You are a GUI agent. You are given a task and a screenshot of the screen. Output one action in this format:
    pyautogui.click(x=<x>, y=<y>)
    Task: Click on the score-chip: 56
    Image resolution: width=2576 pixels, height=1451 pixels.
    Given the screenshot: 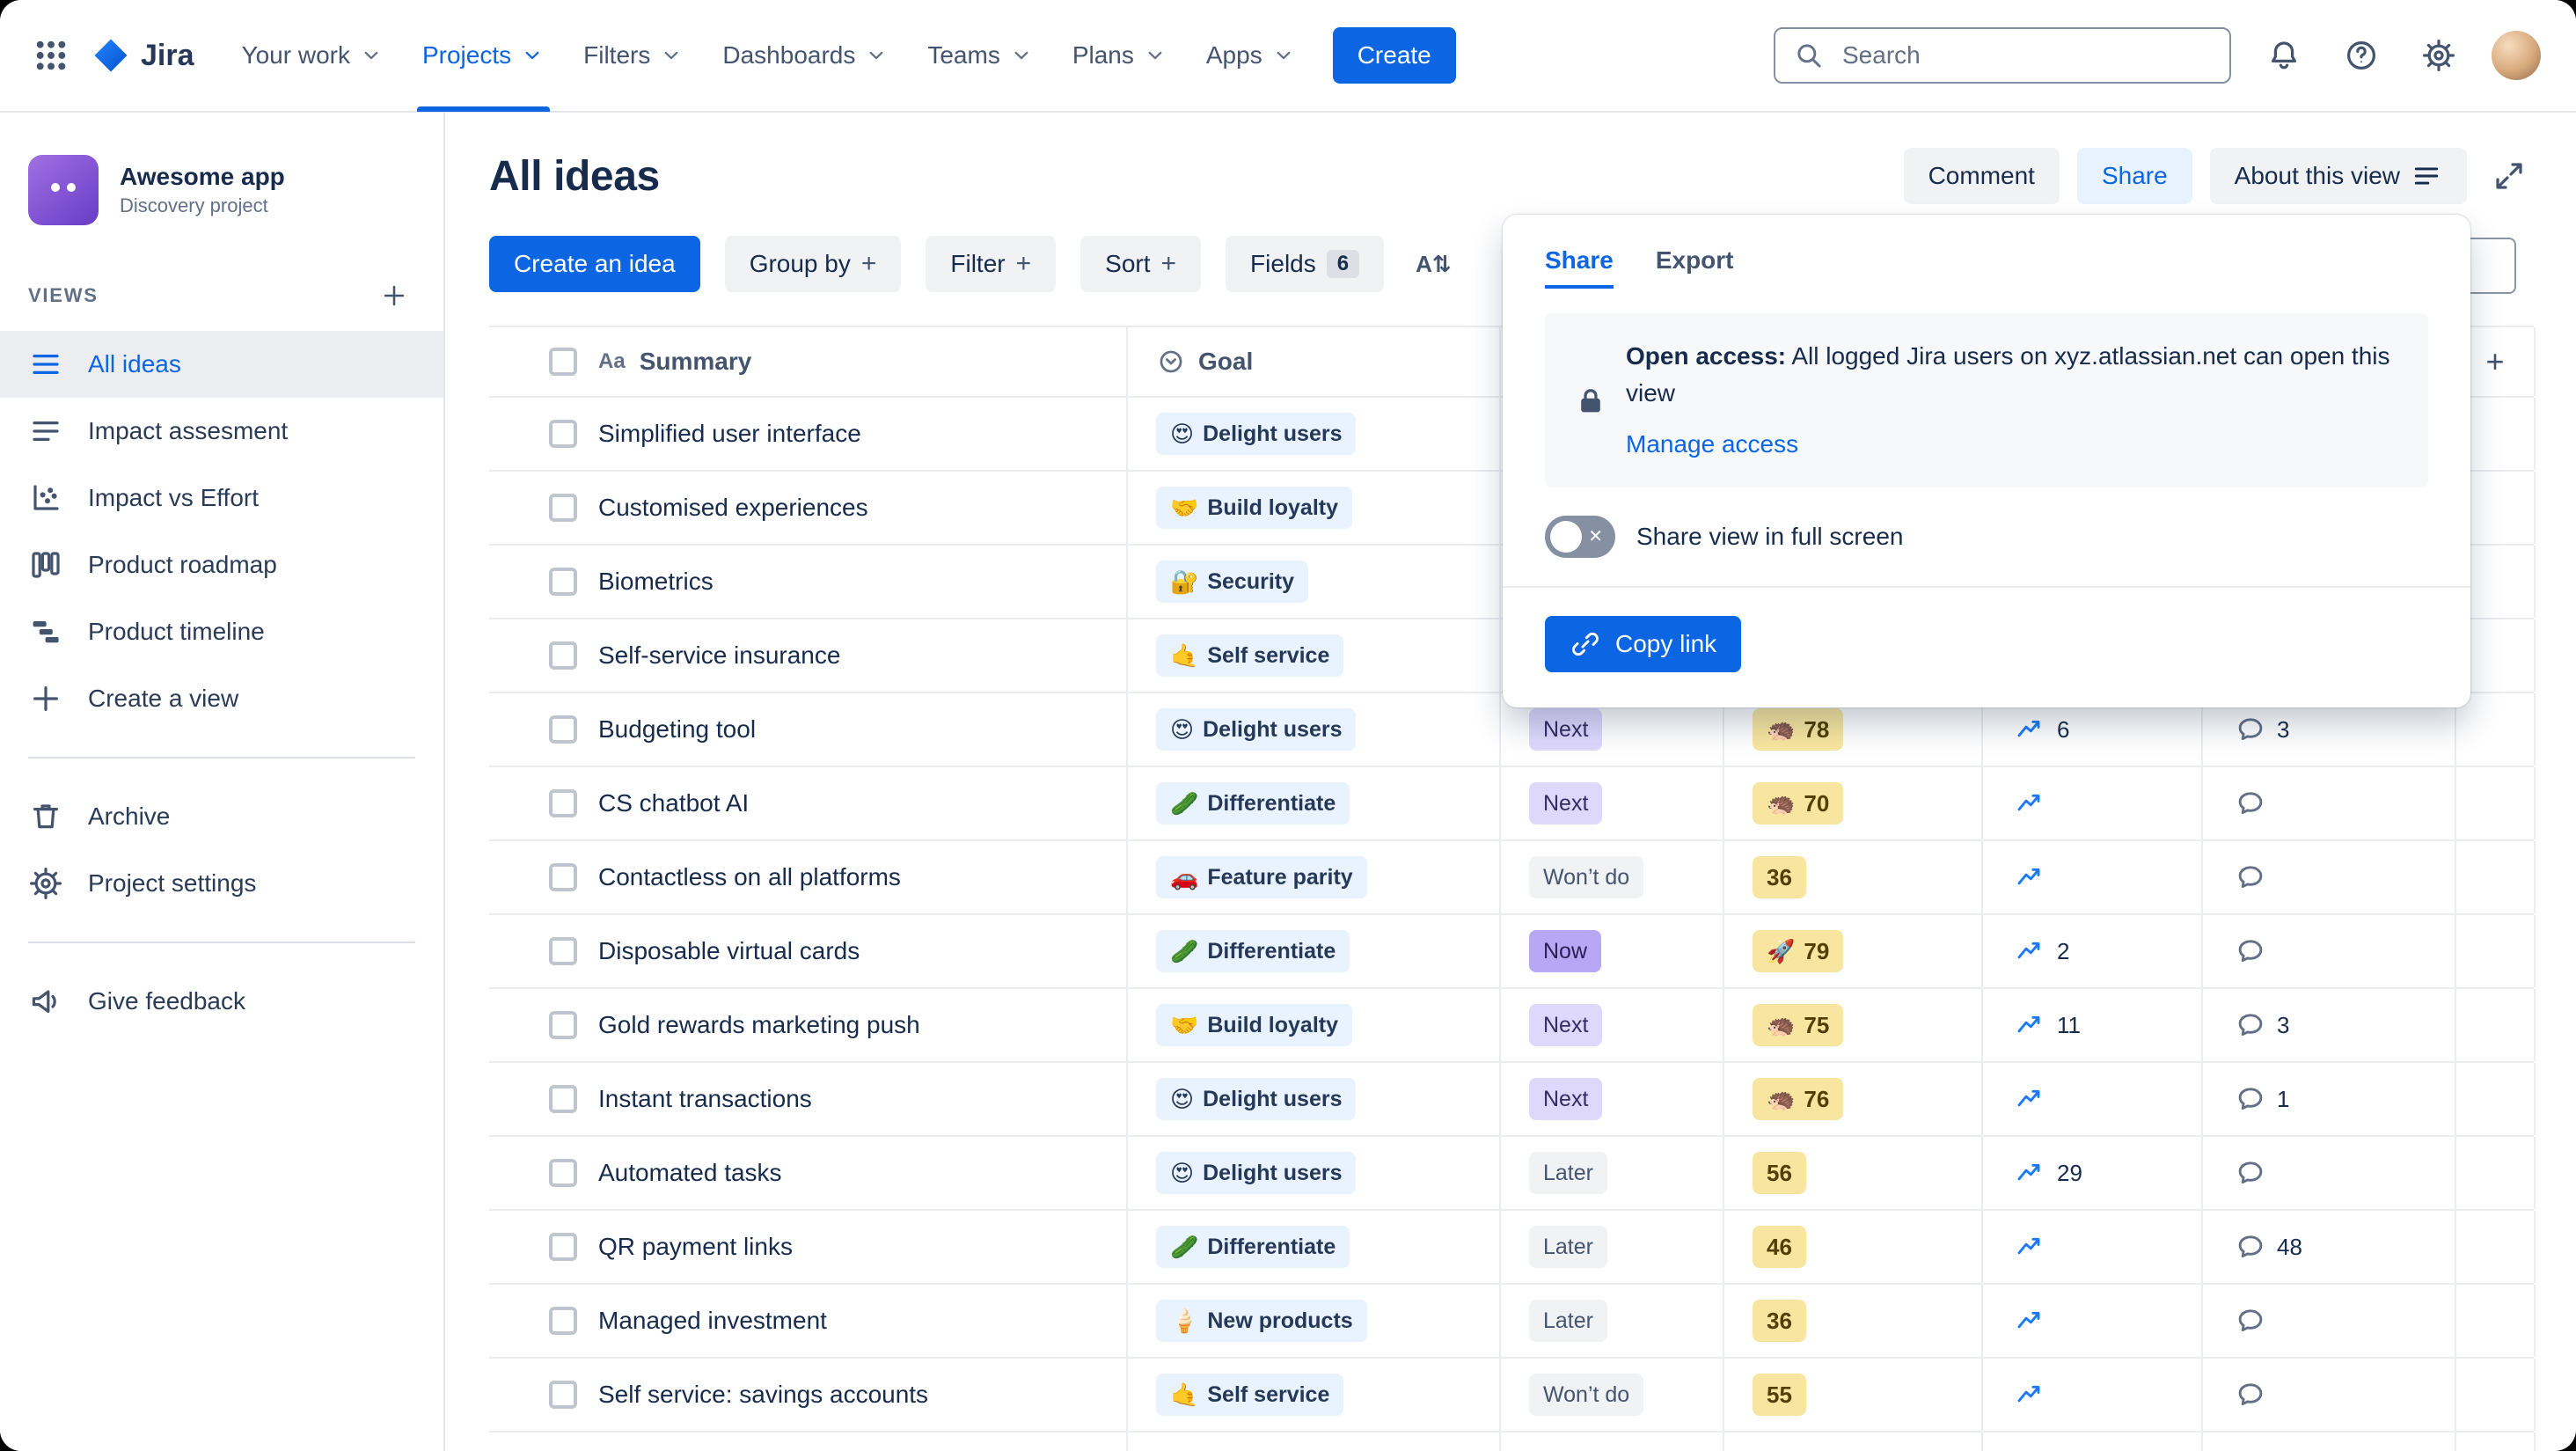 What is the action you would take?
    pyautogui.click(x=1779, y=1173)
    